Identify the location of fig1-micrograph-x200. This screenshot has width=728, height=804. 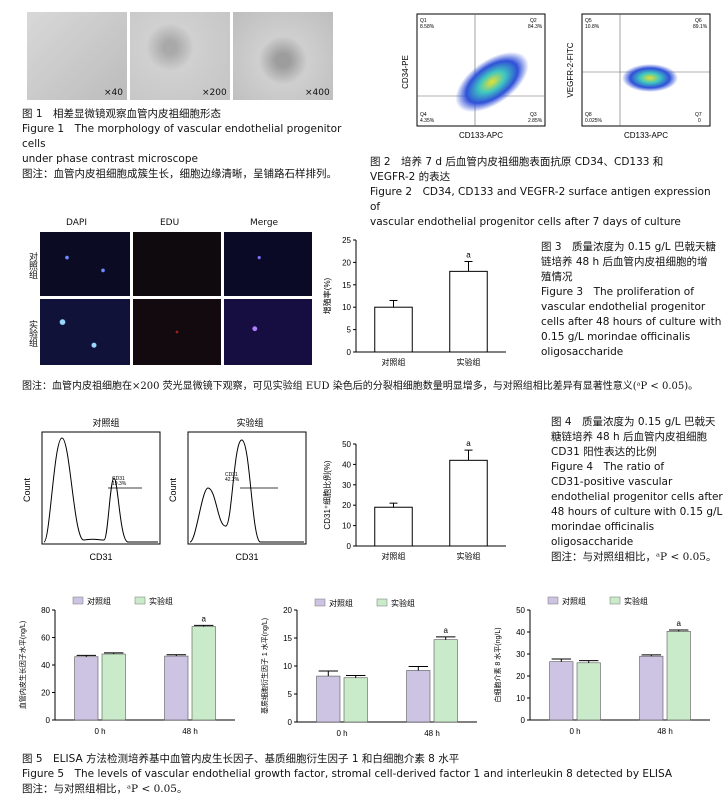
(180, 56).